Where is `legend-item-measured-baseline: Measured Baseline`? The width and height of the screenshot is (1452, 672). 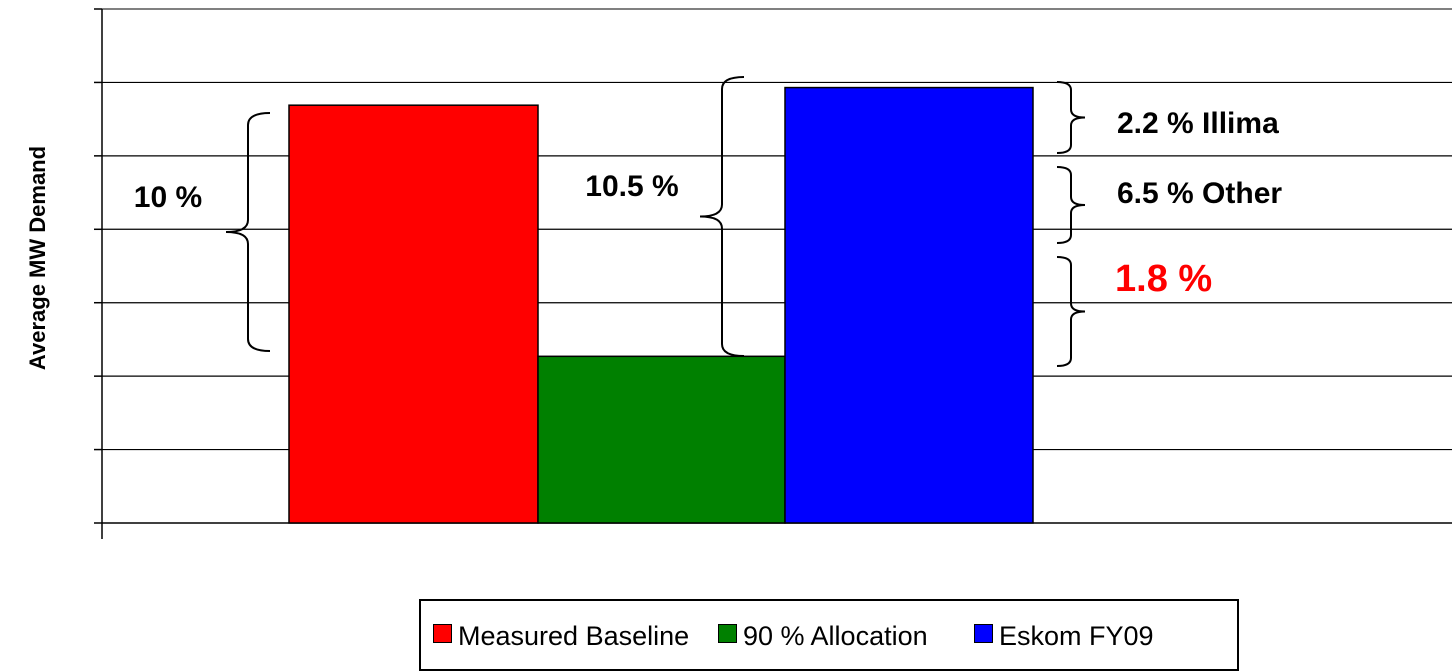
legend-item-measured-baseline: Measured Baseline is located at coordinates (561, 636).